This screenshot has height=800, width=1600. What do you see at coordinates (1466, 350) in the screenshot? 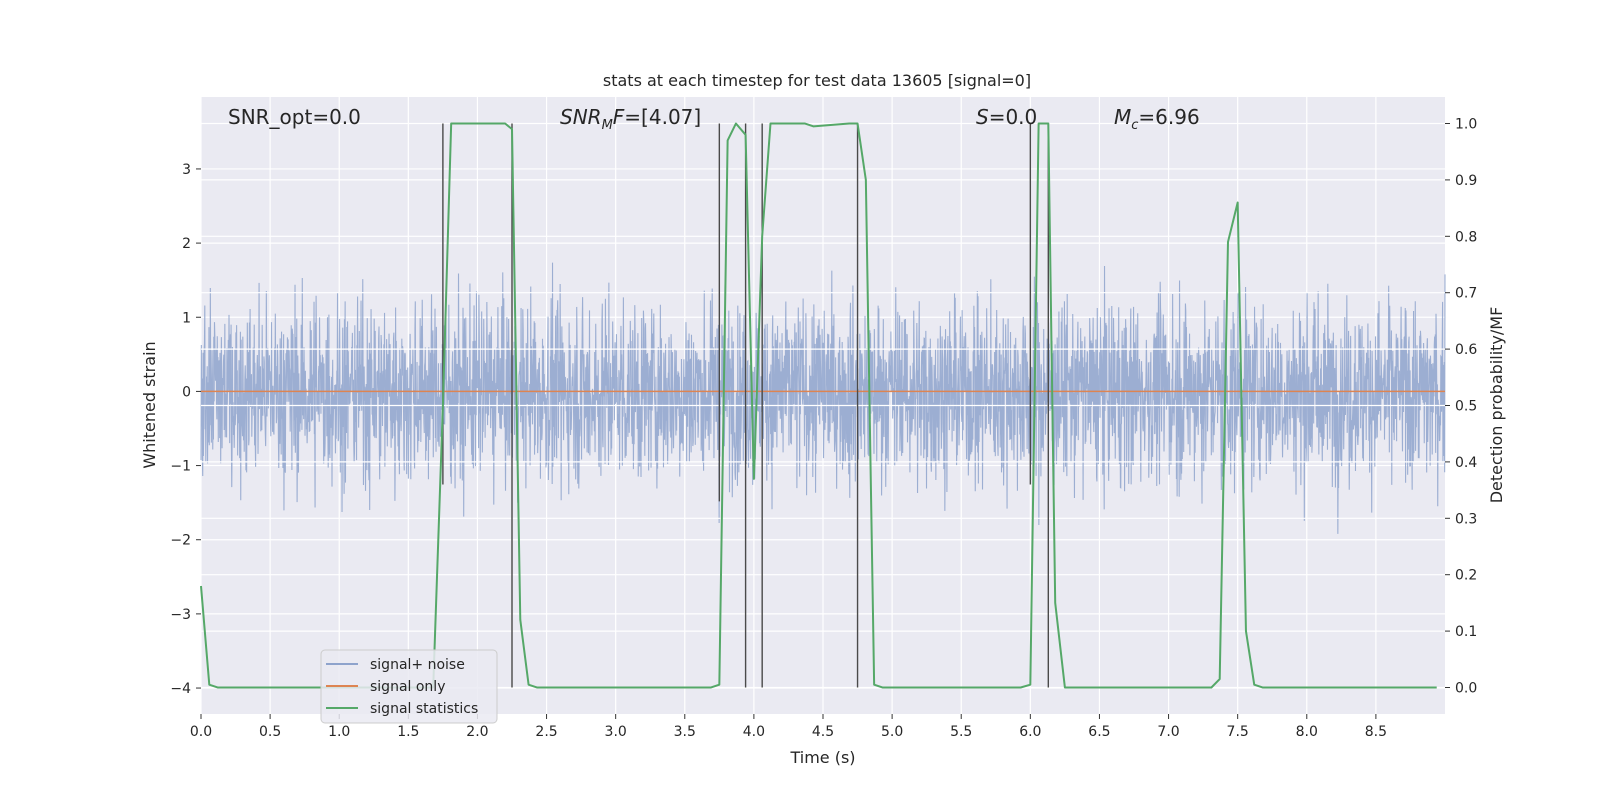
I see `right-y-tick-label: 0.6` at bounding box center [1466, 350].